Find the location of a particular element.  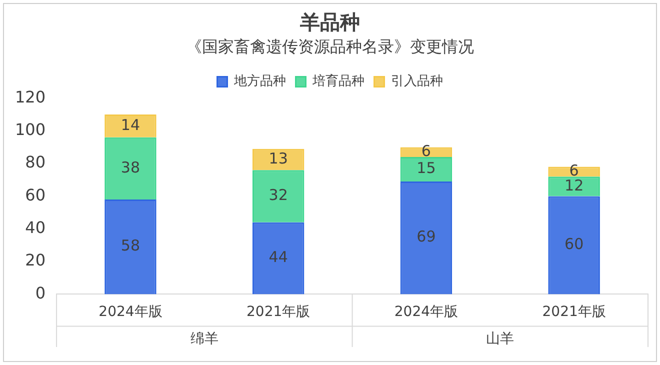

y-tick-label: 80 is located at coordinates (35, 162).